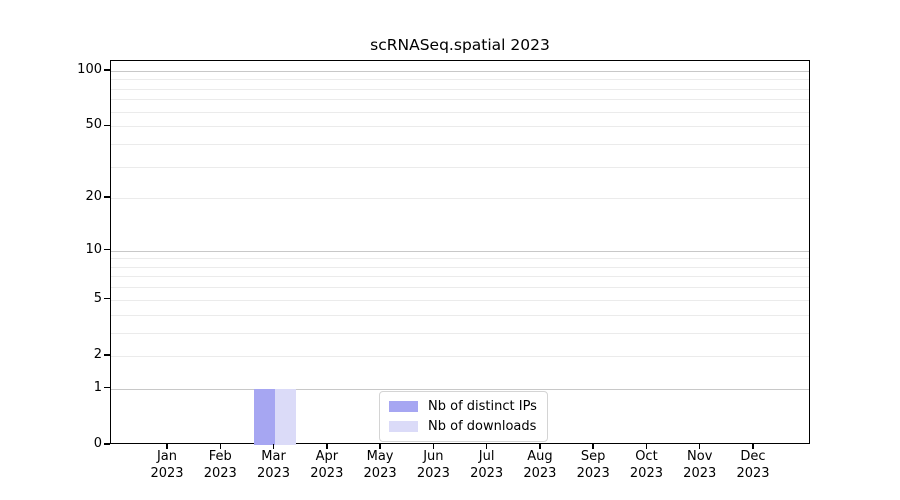  What do you see at coordinates (463, 416) in the screenshot?
I see `legend: Nb of distinct IPs Nb of downloads` at bounding box center [463, 416].